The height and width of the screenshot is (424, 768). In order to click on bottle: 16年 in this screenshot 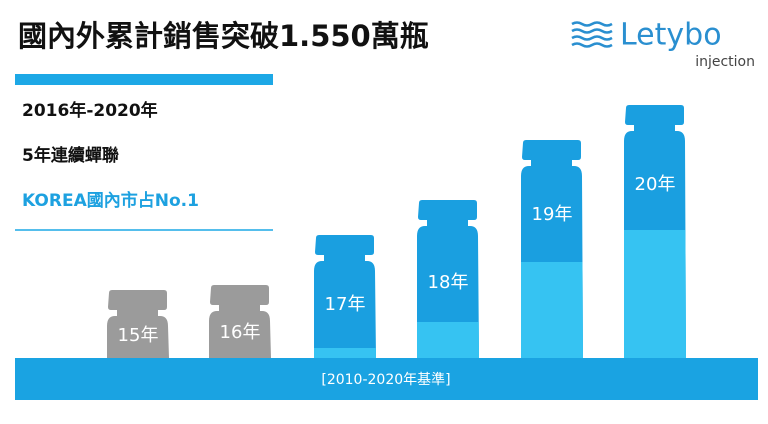, I will do `click(240, 321)`.